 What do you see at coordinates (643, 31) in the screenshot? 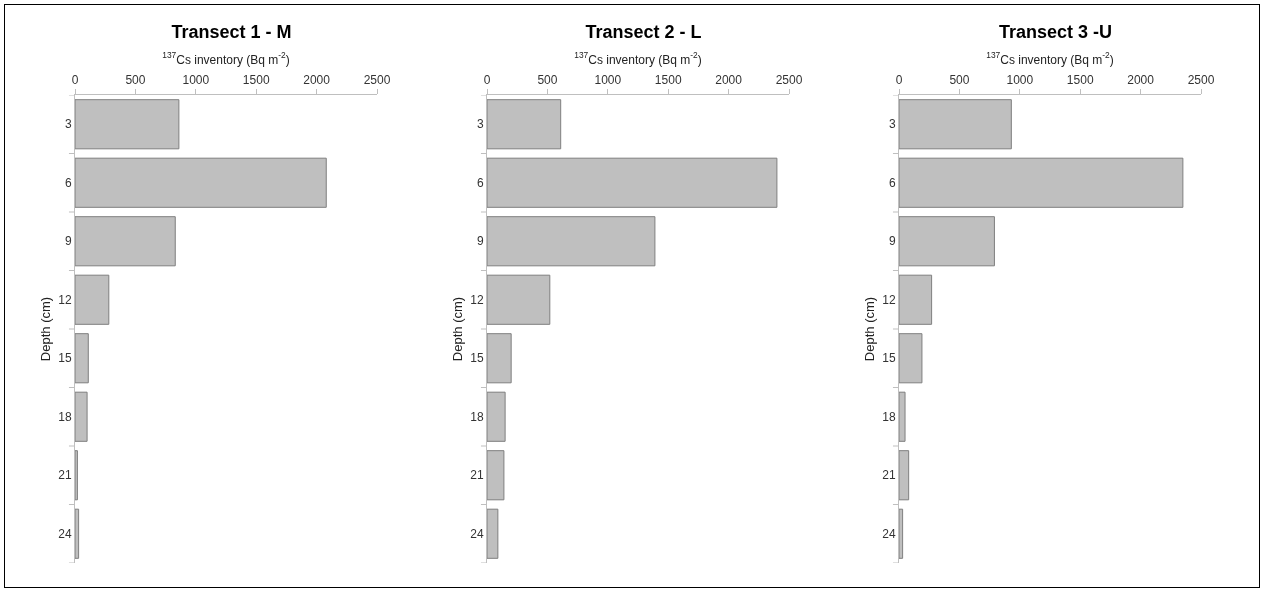
I see `chart-title: Transect 2 - L` at bounding box center [643, 31].